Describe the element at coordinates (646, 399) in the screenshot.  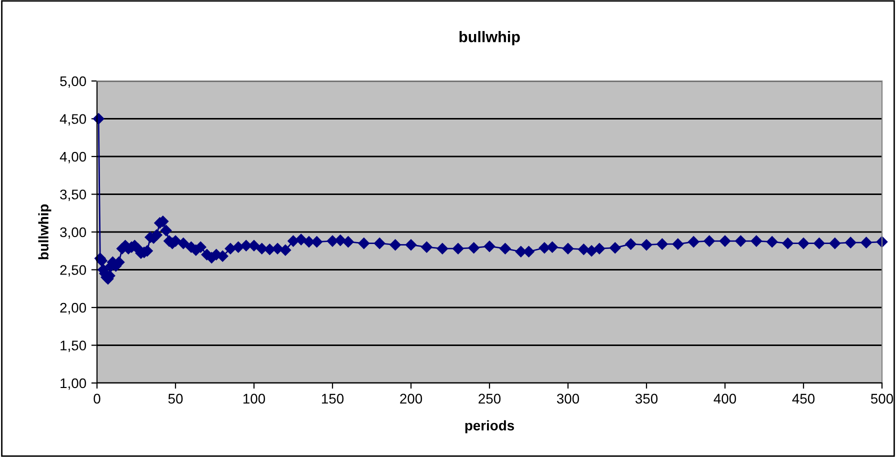
I see `x-tick-label: 350` at that location.